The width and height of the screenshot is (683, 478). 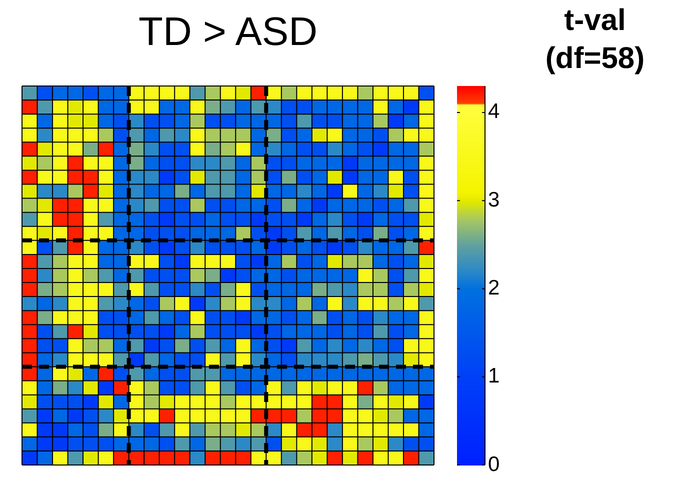 What do you see at coordinates (494, 112) in the screenshot?
I see `color-bar-label: 4` at bounding box center [494, 112].